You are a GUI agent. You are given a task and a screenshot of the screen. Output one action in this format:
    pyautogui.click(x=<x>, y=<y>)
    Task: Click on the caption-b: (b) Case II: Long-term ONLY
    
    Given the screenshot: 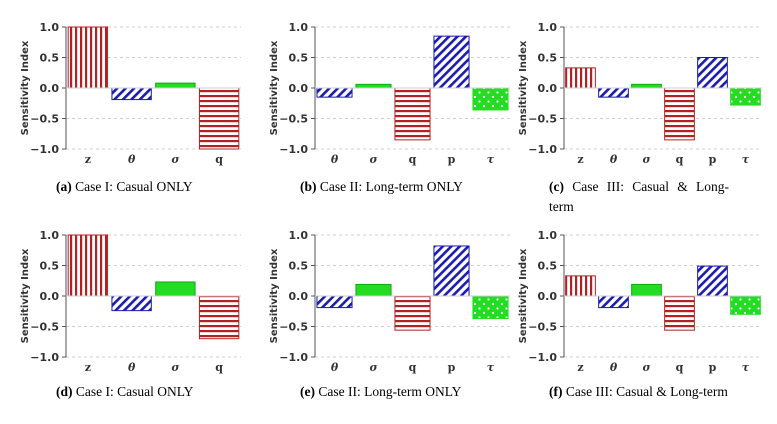 What is the action you would take?
    pyautogui.click(x=390, y=187)
    